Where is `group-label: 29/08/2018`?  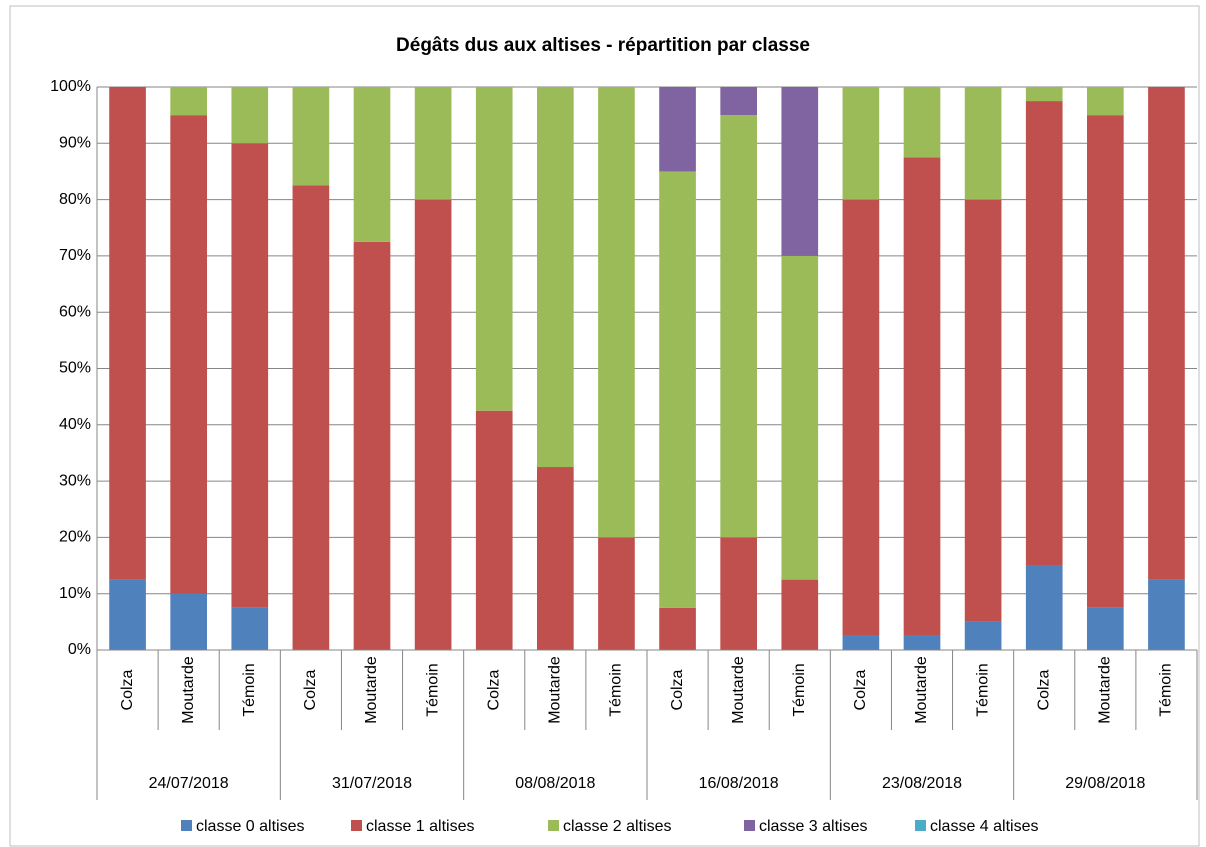
group-label: 29/08/2018 is located at coordinates (1105, 783).